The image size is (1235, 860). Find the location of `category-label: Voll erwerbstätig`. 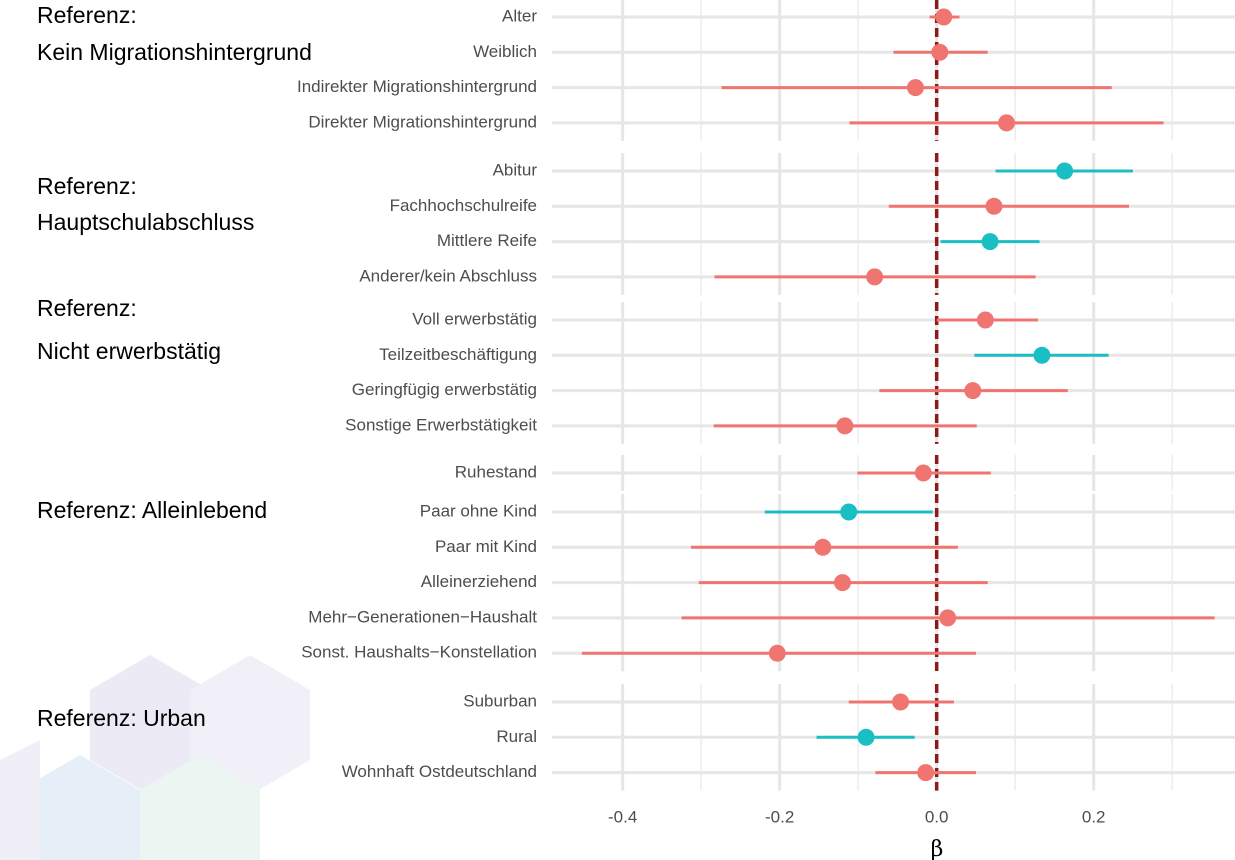

category-label: Voll erwerbstätig is located at coordinates (474, 318).